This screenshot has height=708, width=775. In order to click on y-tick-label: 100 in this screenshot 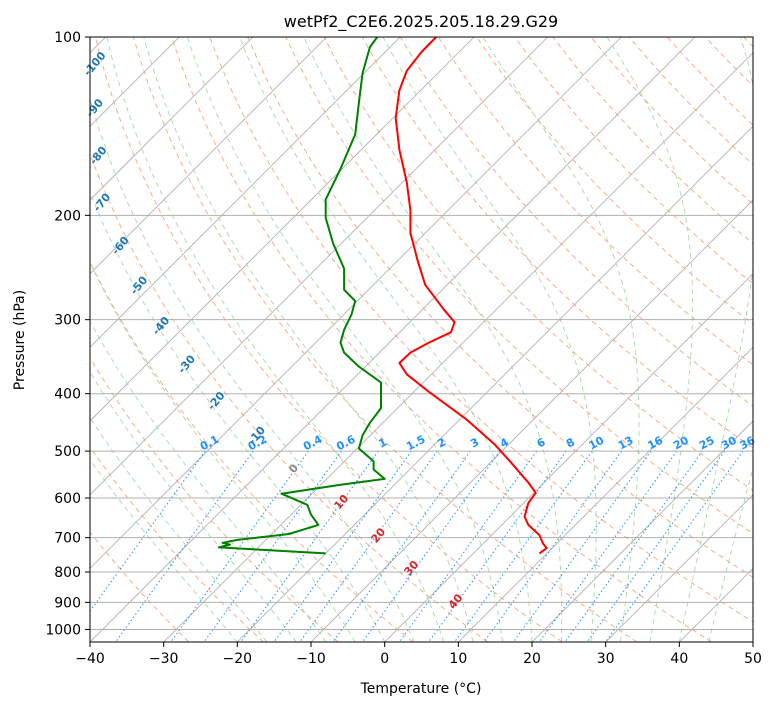, I will do `click(67, 38)`.